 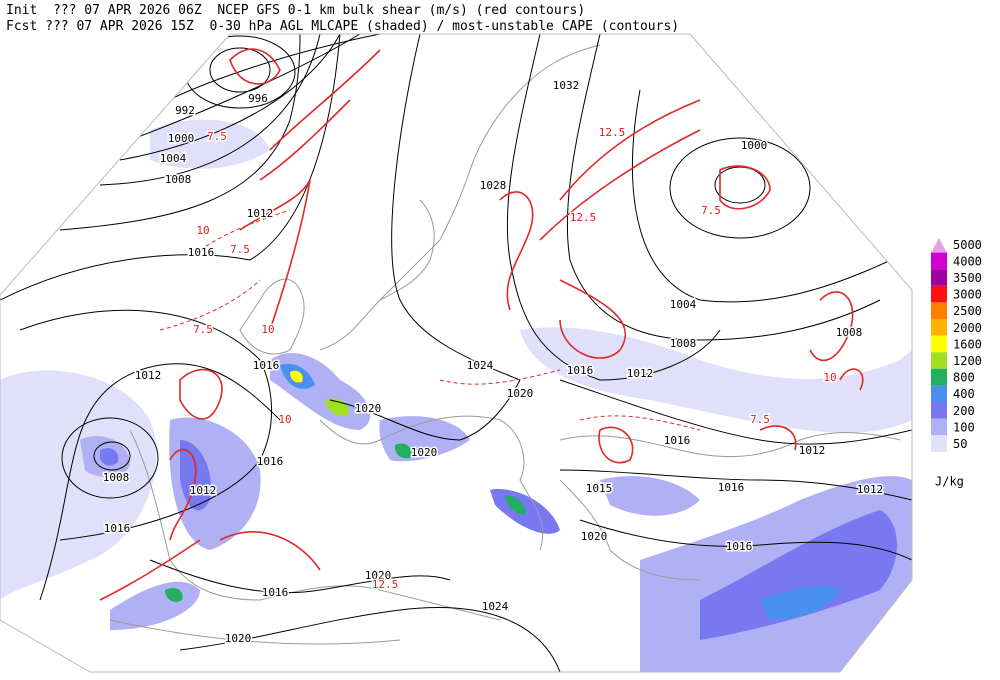 I want to click on legend-label: 800, so click(x=964, y=378).